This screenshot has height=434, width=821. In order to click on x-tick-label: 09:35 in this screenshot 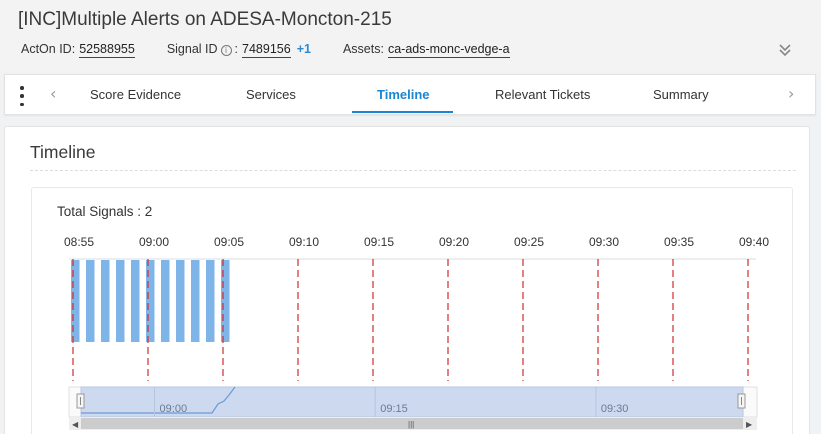, I will do `click(679, 242)`.